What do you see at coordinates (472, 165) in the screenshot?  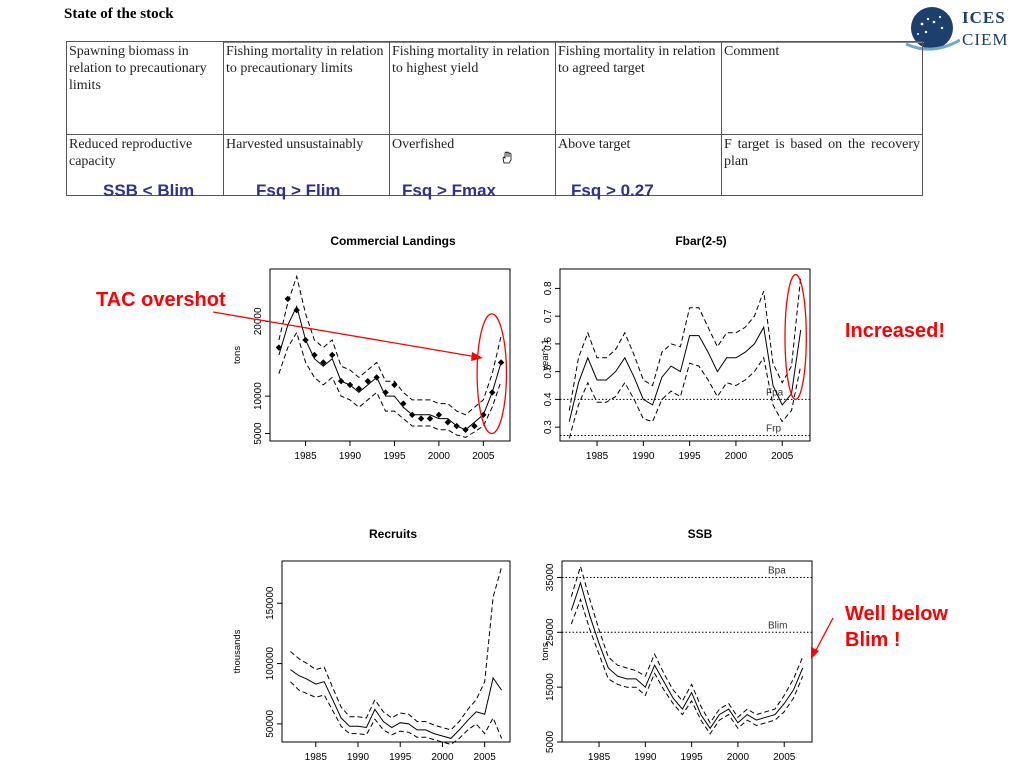 I see `table-cell: Overfished` at bounding box center [472, 165].